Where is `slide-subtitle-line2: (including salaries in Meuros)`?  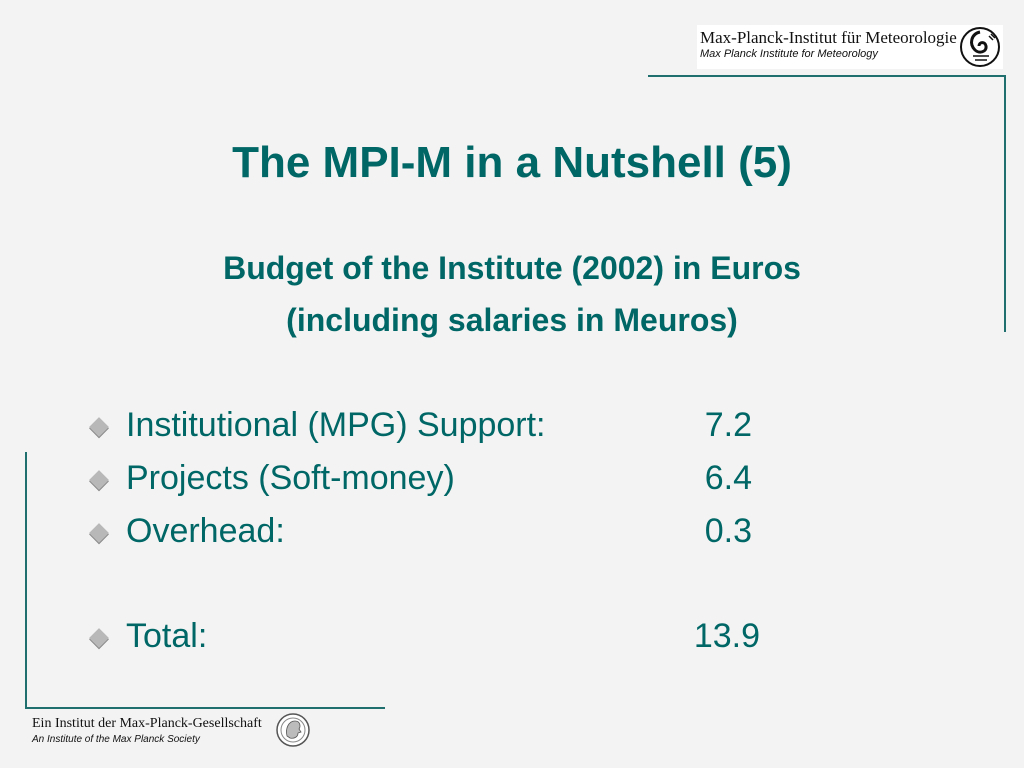 slide-subtitle-line2: (including salaries in Meuros) is located at coordinates (512, 320).